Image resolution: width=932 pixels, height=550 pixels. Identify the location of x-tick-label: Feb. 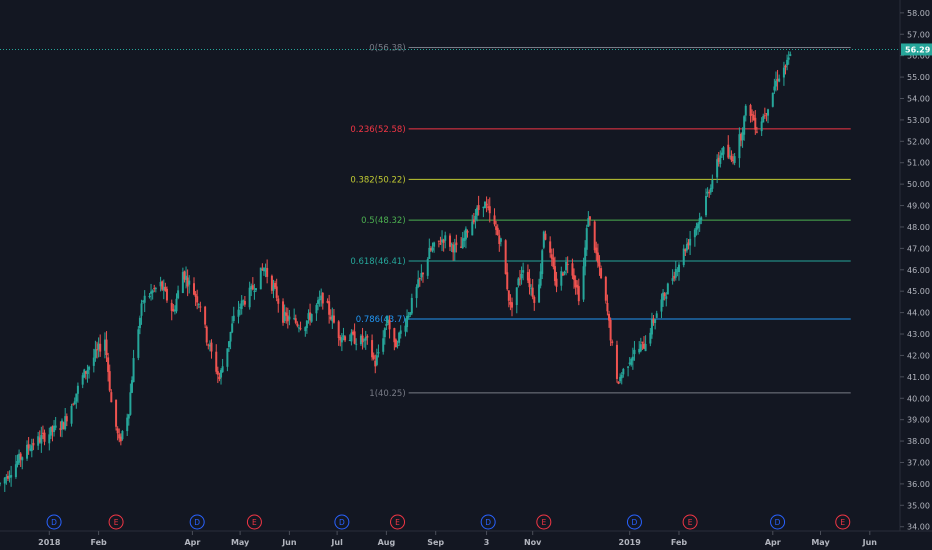
(98, 542).